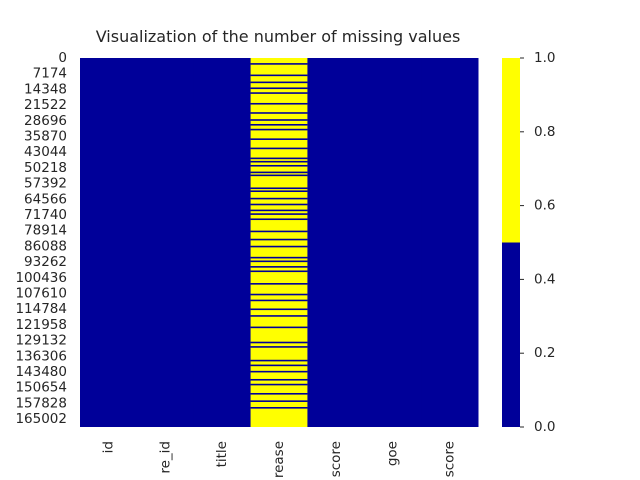 The image size is (640, 480). I want to click on row-tick-label: 78914, so click(45, 231).